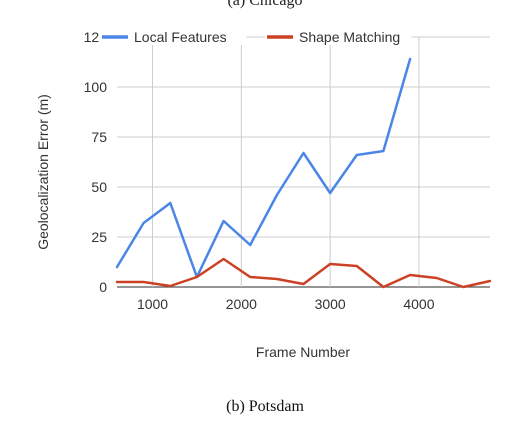 The height and width of the screenshot is (443, 530). I want to click on previous-caption-text: (a) Chicago, so click(265, 4).